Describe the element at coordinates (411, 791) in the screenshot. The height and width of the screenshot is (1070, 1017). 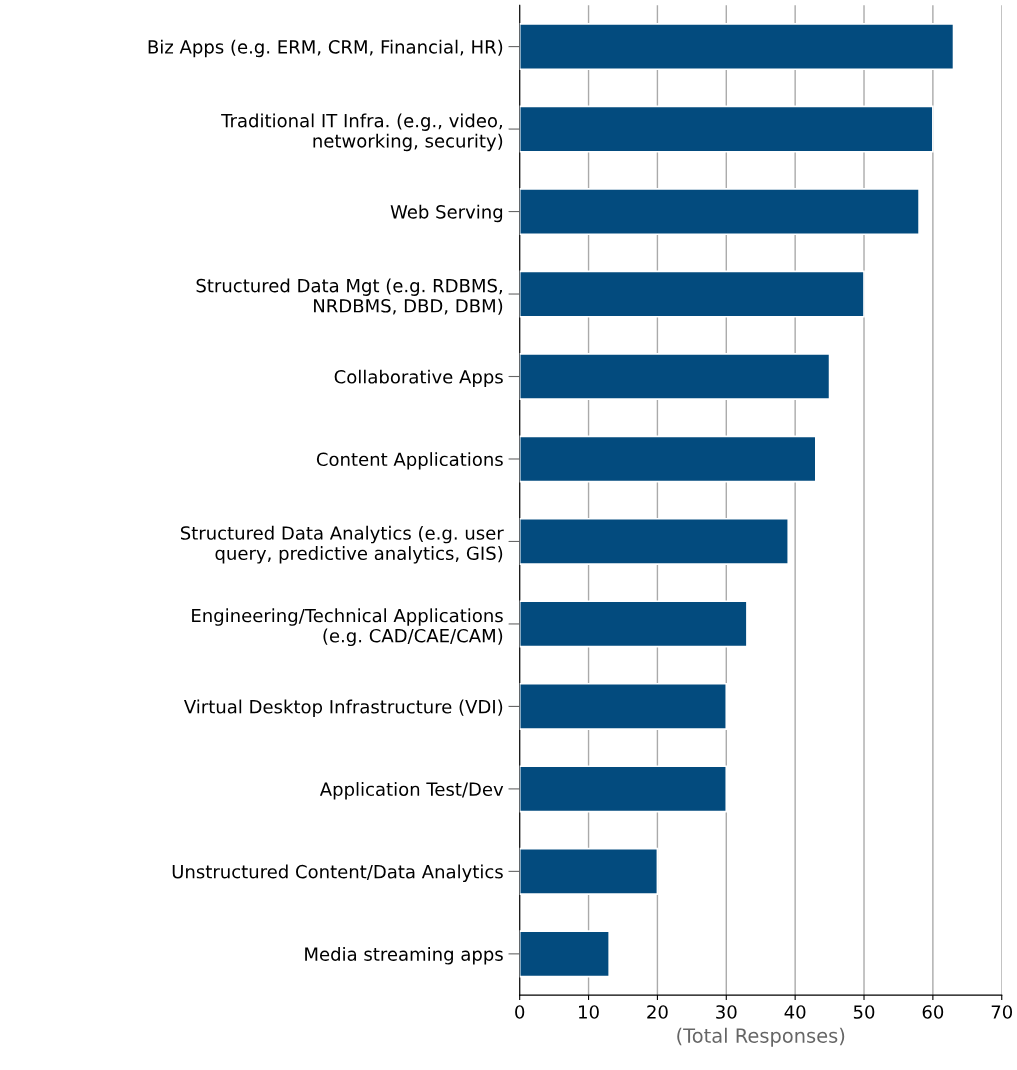
I see `y-tick-label: Application Test/Dev` at that location.